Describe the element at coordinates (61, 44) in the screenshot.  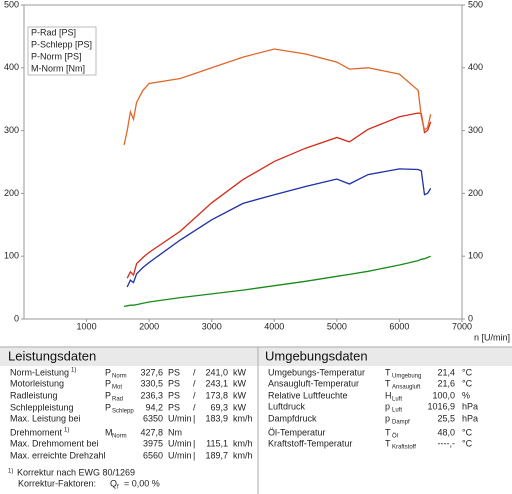
I see `legend-entry: P-Schlepp [PS]` at that location.